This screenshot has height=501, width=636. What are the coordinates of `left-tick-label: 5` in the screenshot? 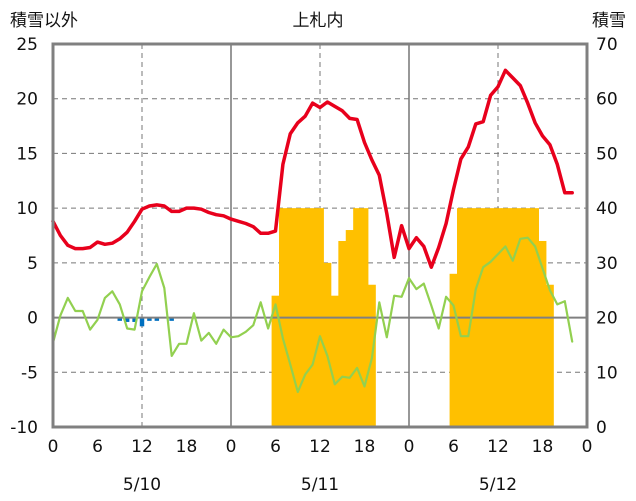 It's located at (32, 264).